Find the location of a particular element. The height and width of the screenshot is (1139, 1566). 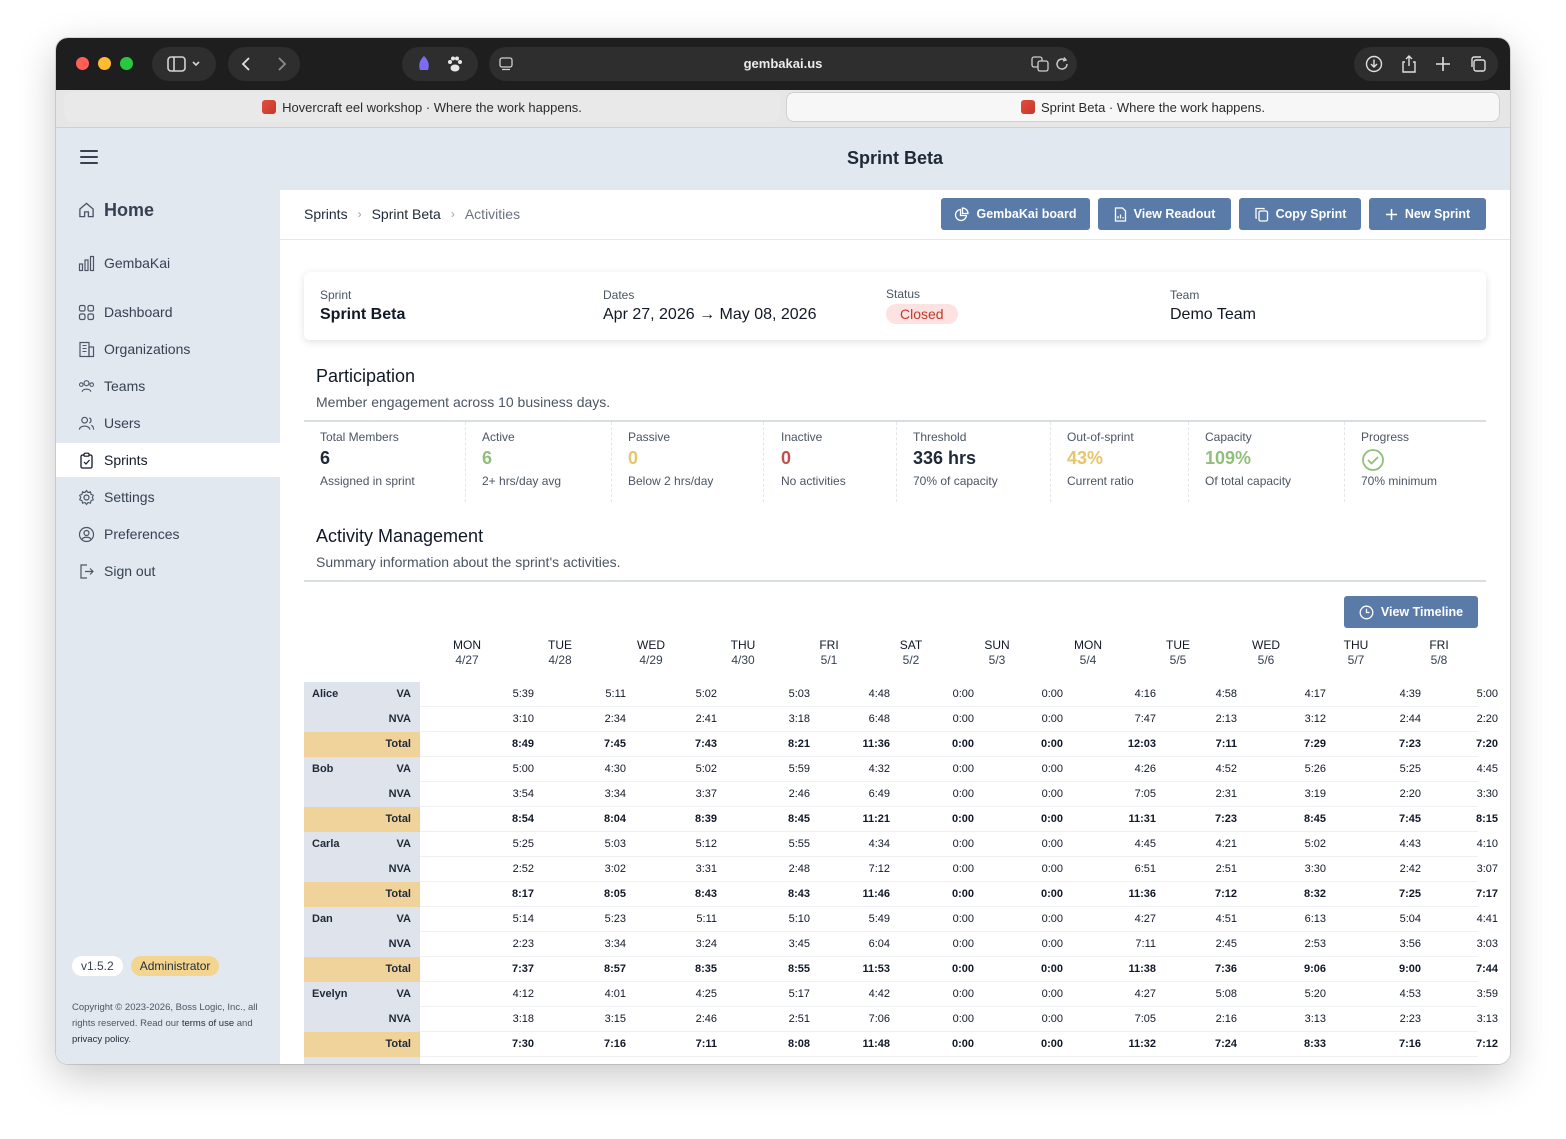

gembakai-board-button: GembaKai board is located at coordinates (1015, 214).